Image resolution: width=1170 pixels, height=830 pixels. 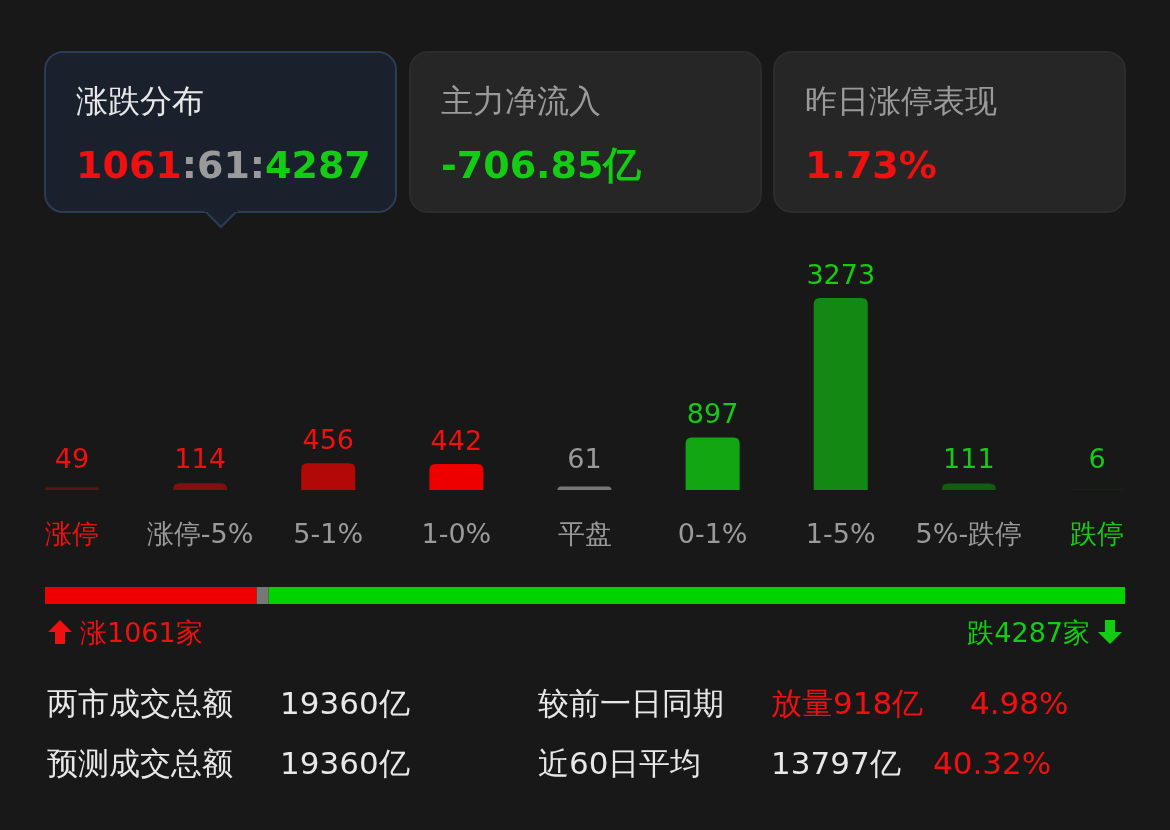 I want to click on data-label: 114, so click(x=200, y=458).